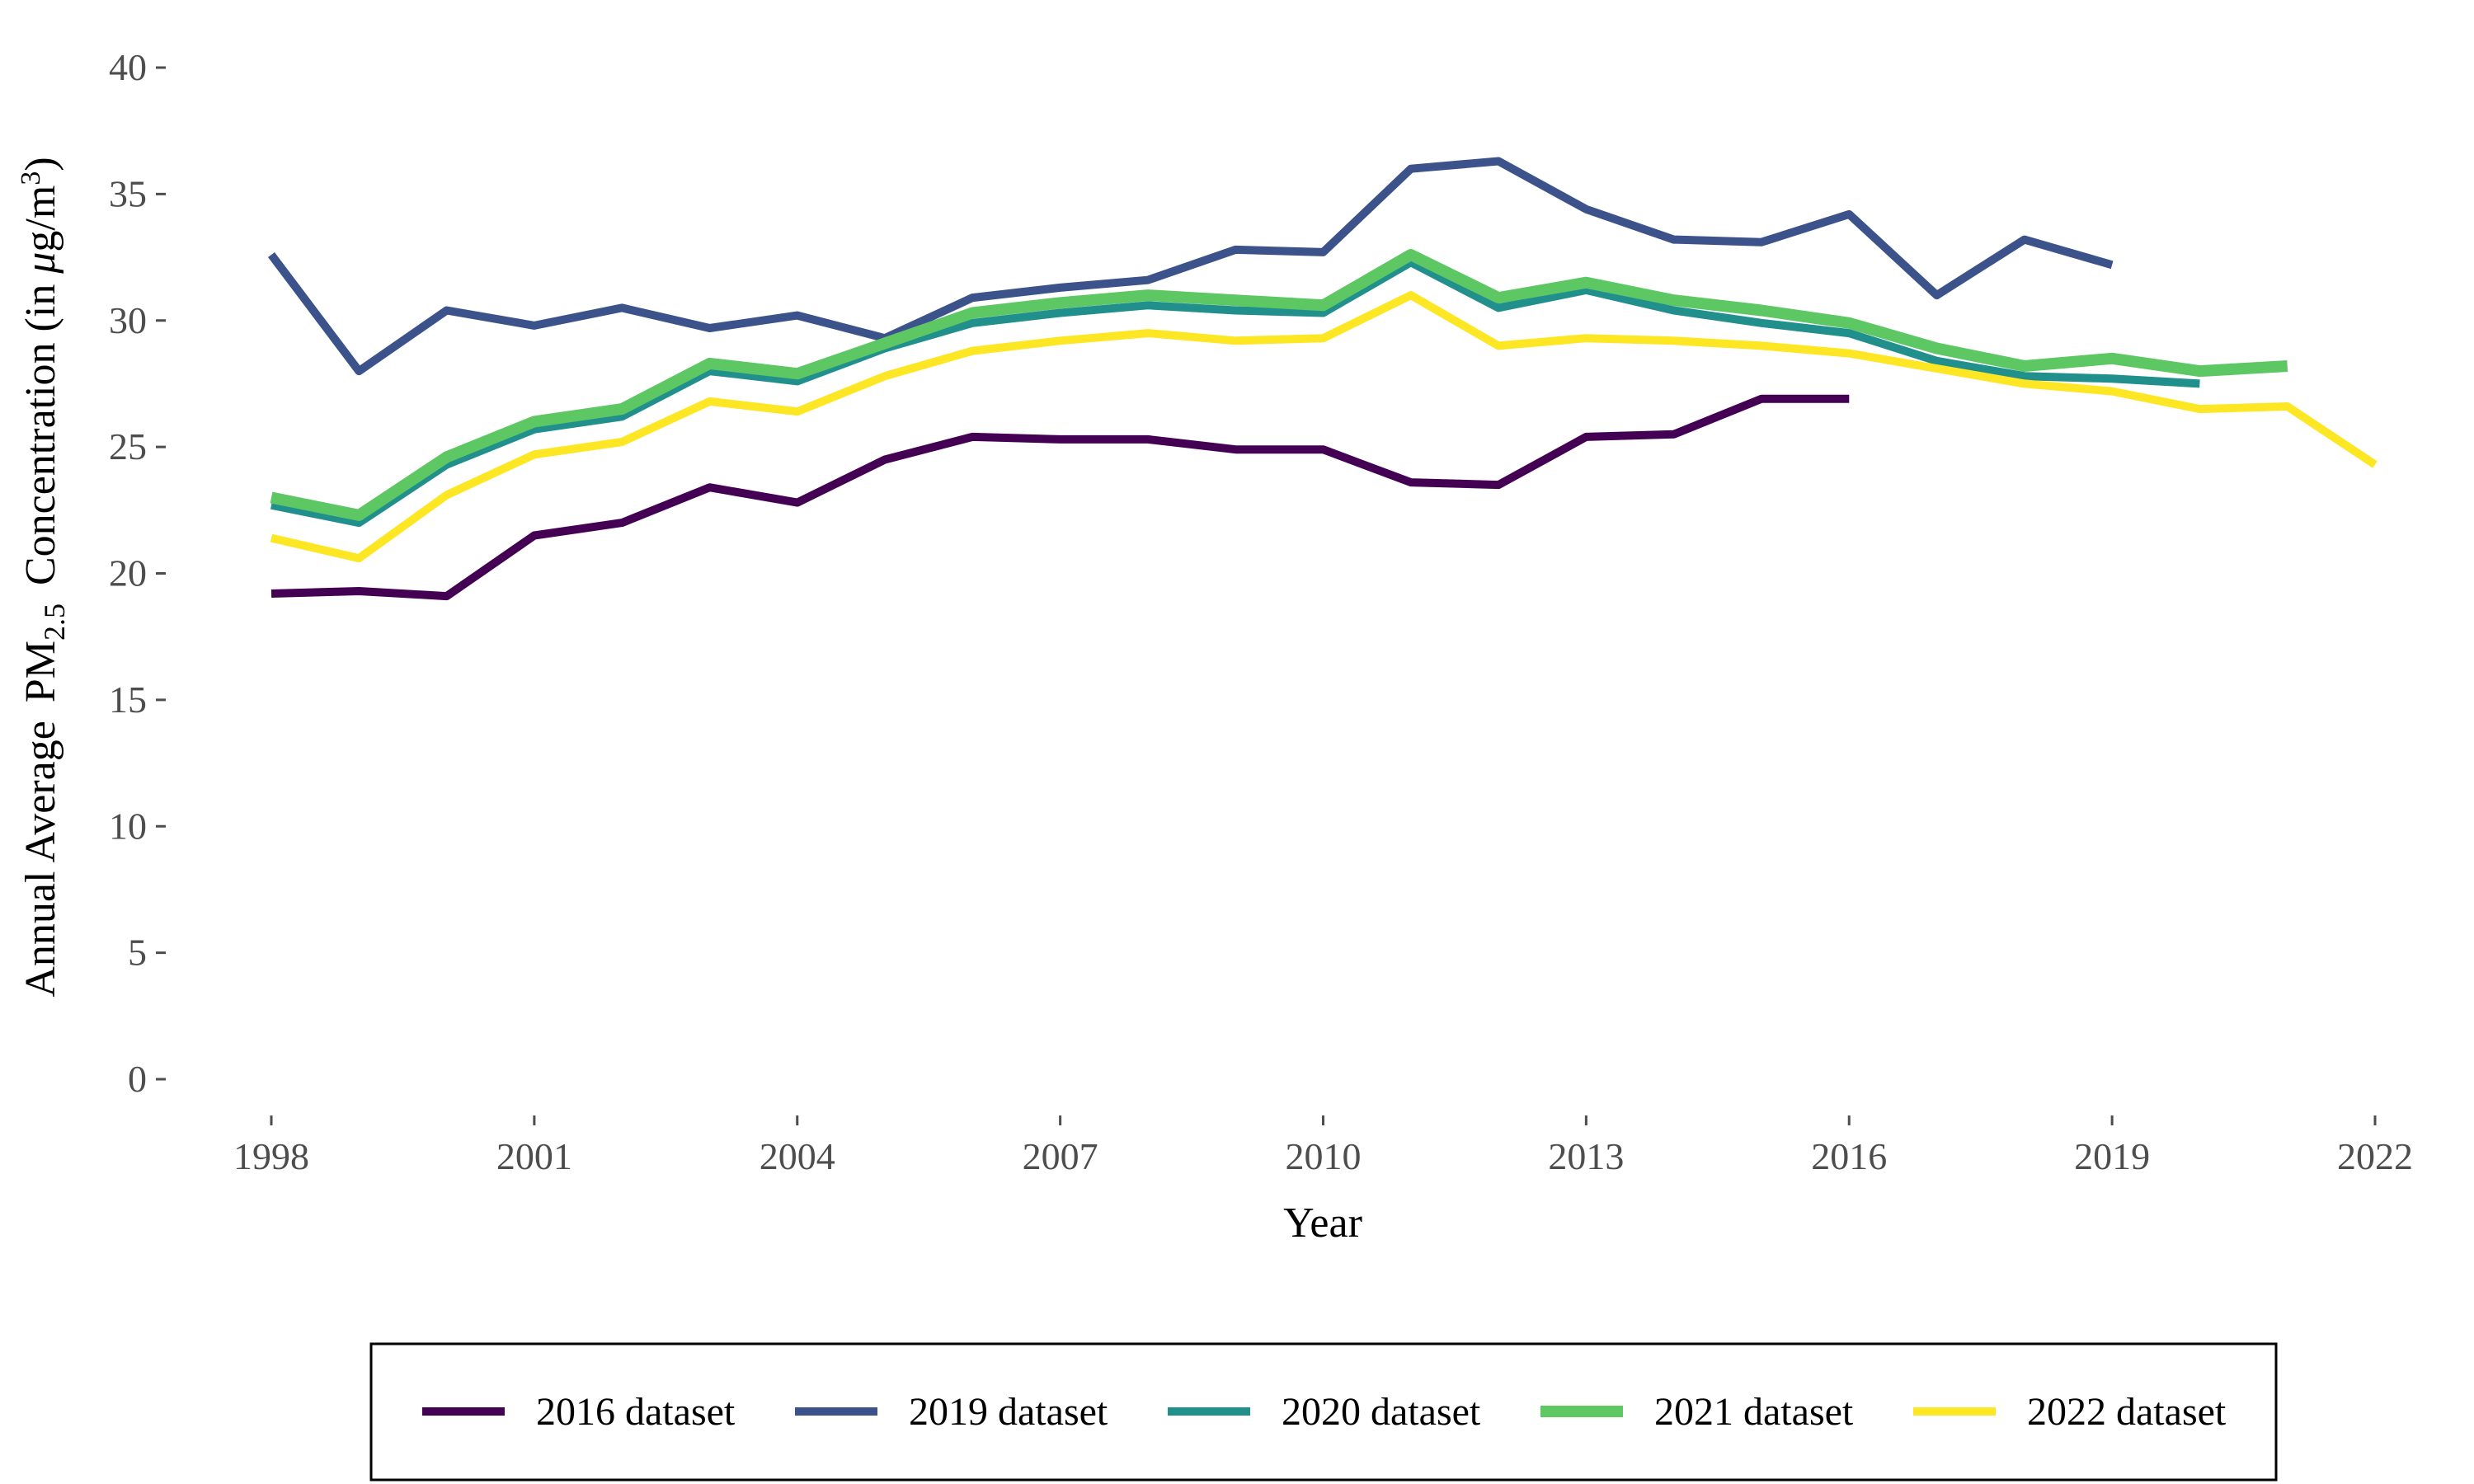 The image size is (2474, 1484). I want to click on x-tick-label: 2022, so click(2375, 1156).